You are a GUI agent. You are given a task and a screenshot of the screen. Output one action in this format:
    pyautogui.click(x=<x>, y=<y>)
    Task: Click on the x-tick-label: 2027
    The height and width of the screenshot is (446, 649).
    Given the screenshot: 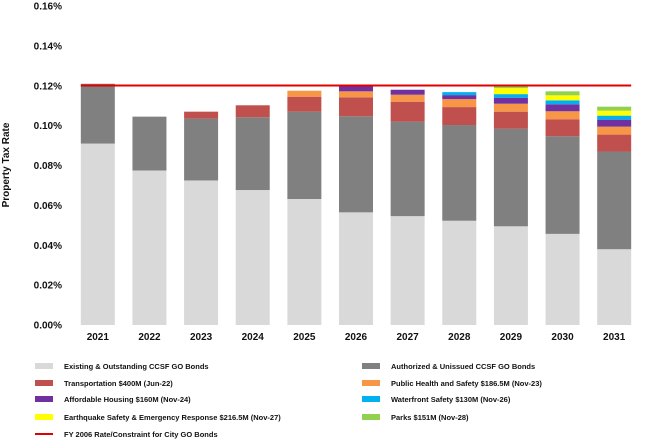 What is the action you would take?
    pyautogui.click(x=408, y=337)
    